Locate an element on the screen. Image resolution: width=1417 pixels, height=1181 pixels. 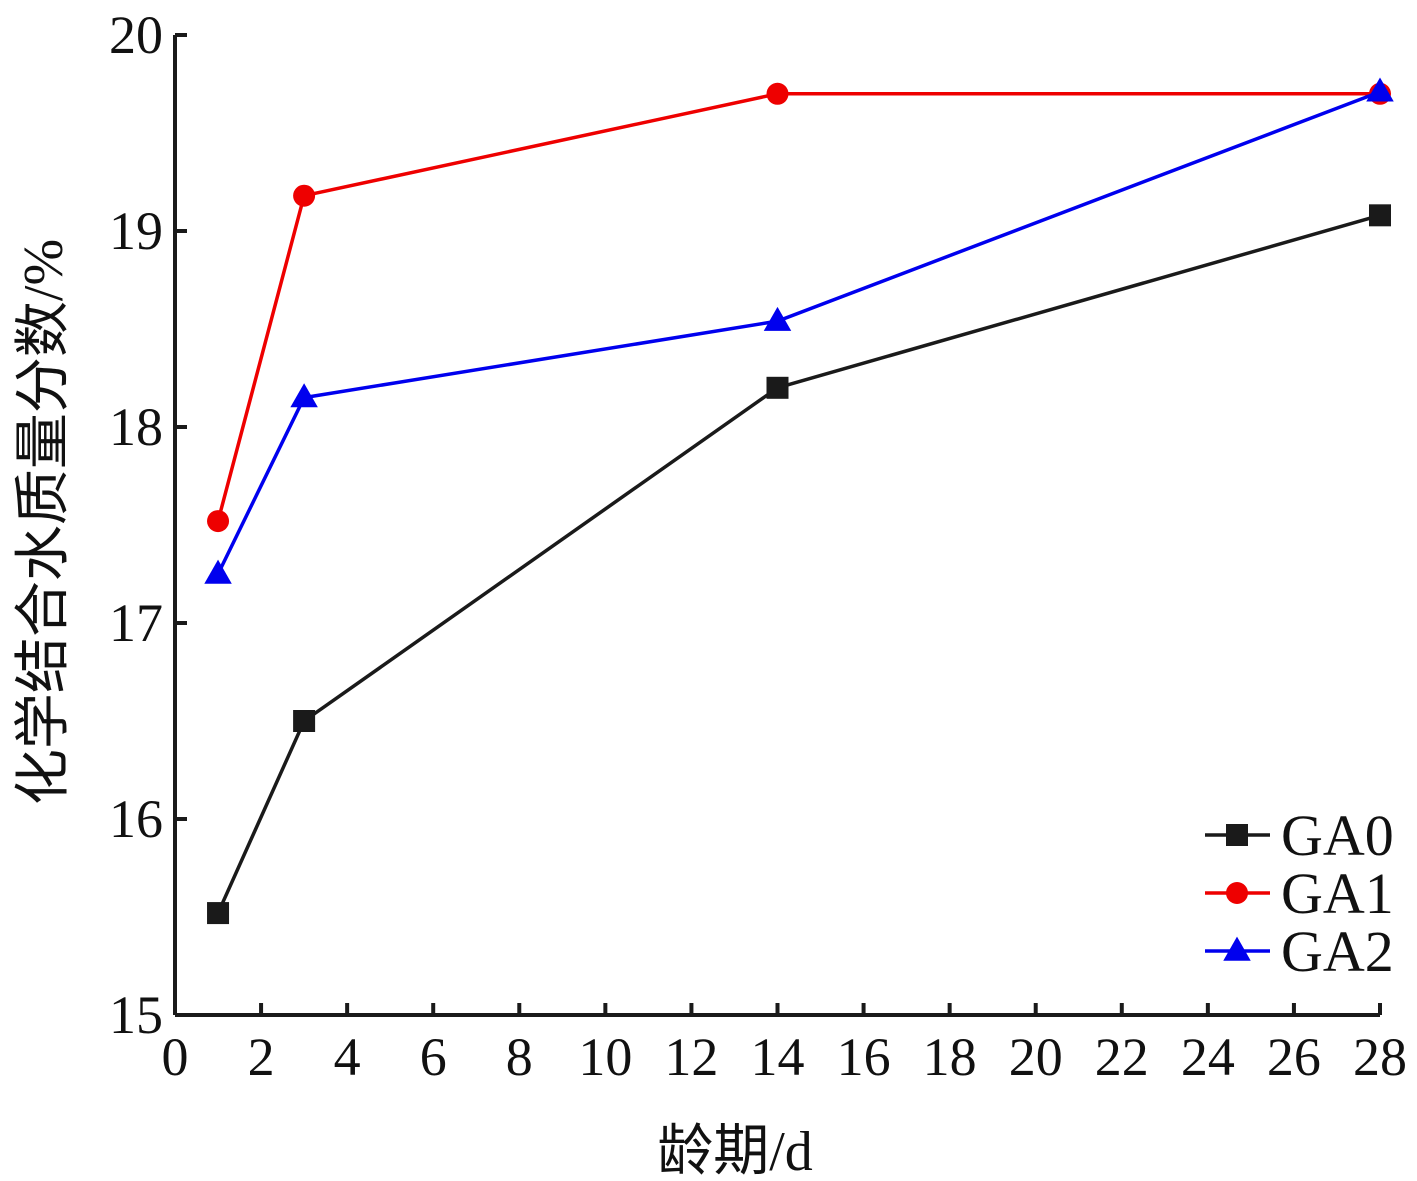
legend-item-ga2: GA2 is located at coordinates (1299, 951).